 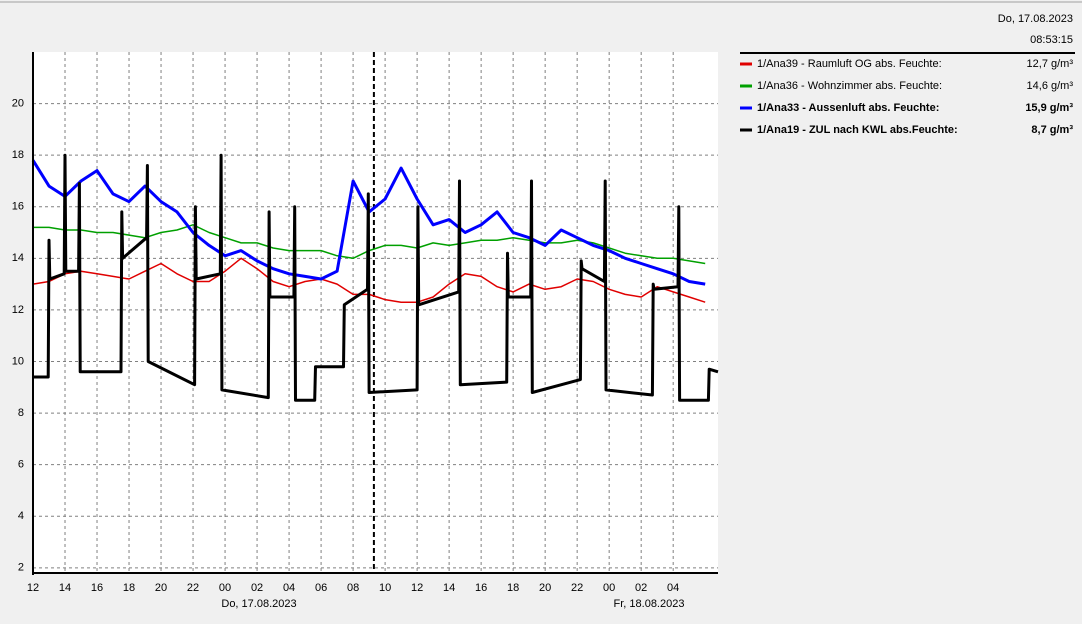 I want to click on legend-label: 1/Ana33 - Aussenluft abs. Feuchte:, so click(x=848, y=108).